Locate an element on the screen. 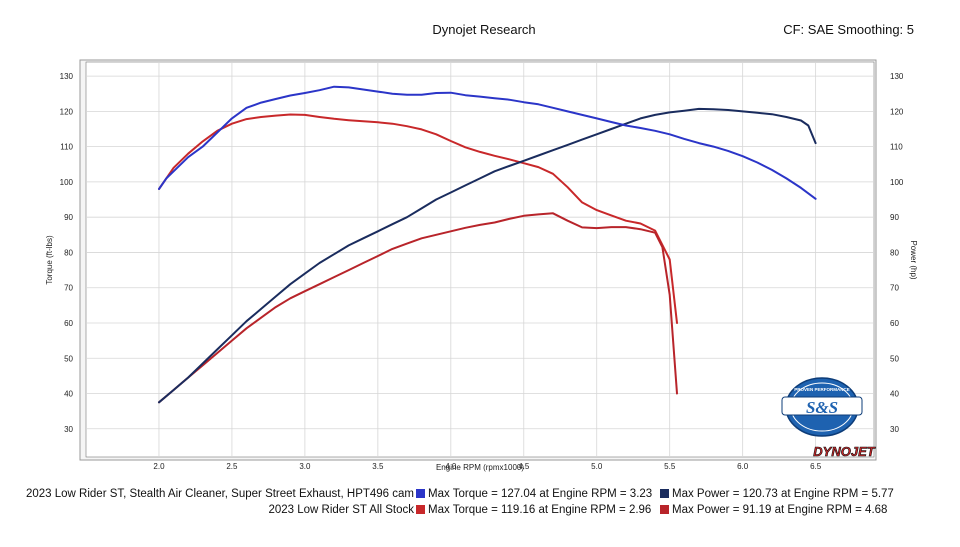  ss-logo-banner is located at coordinates (822, 406).